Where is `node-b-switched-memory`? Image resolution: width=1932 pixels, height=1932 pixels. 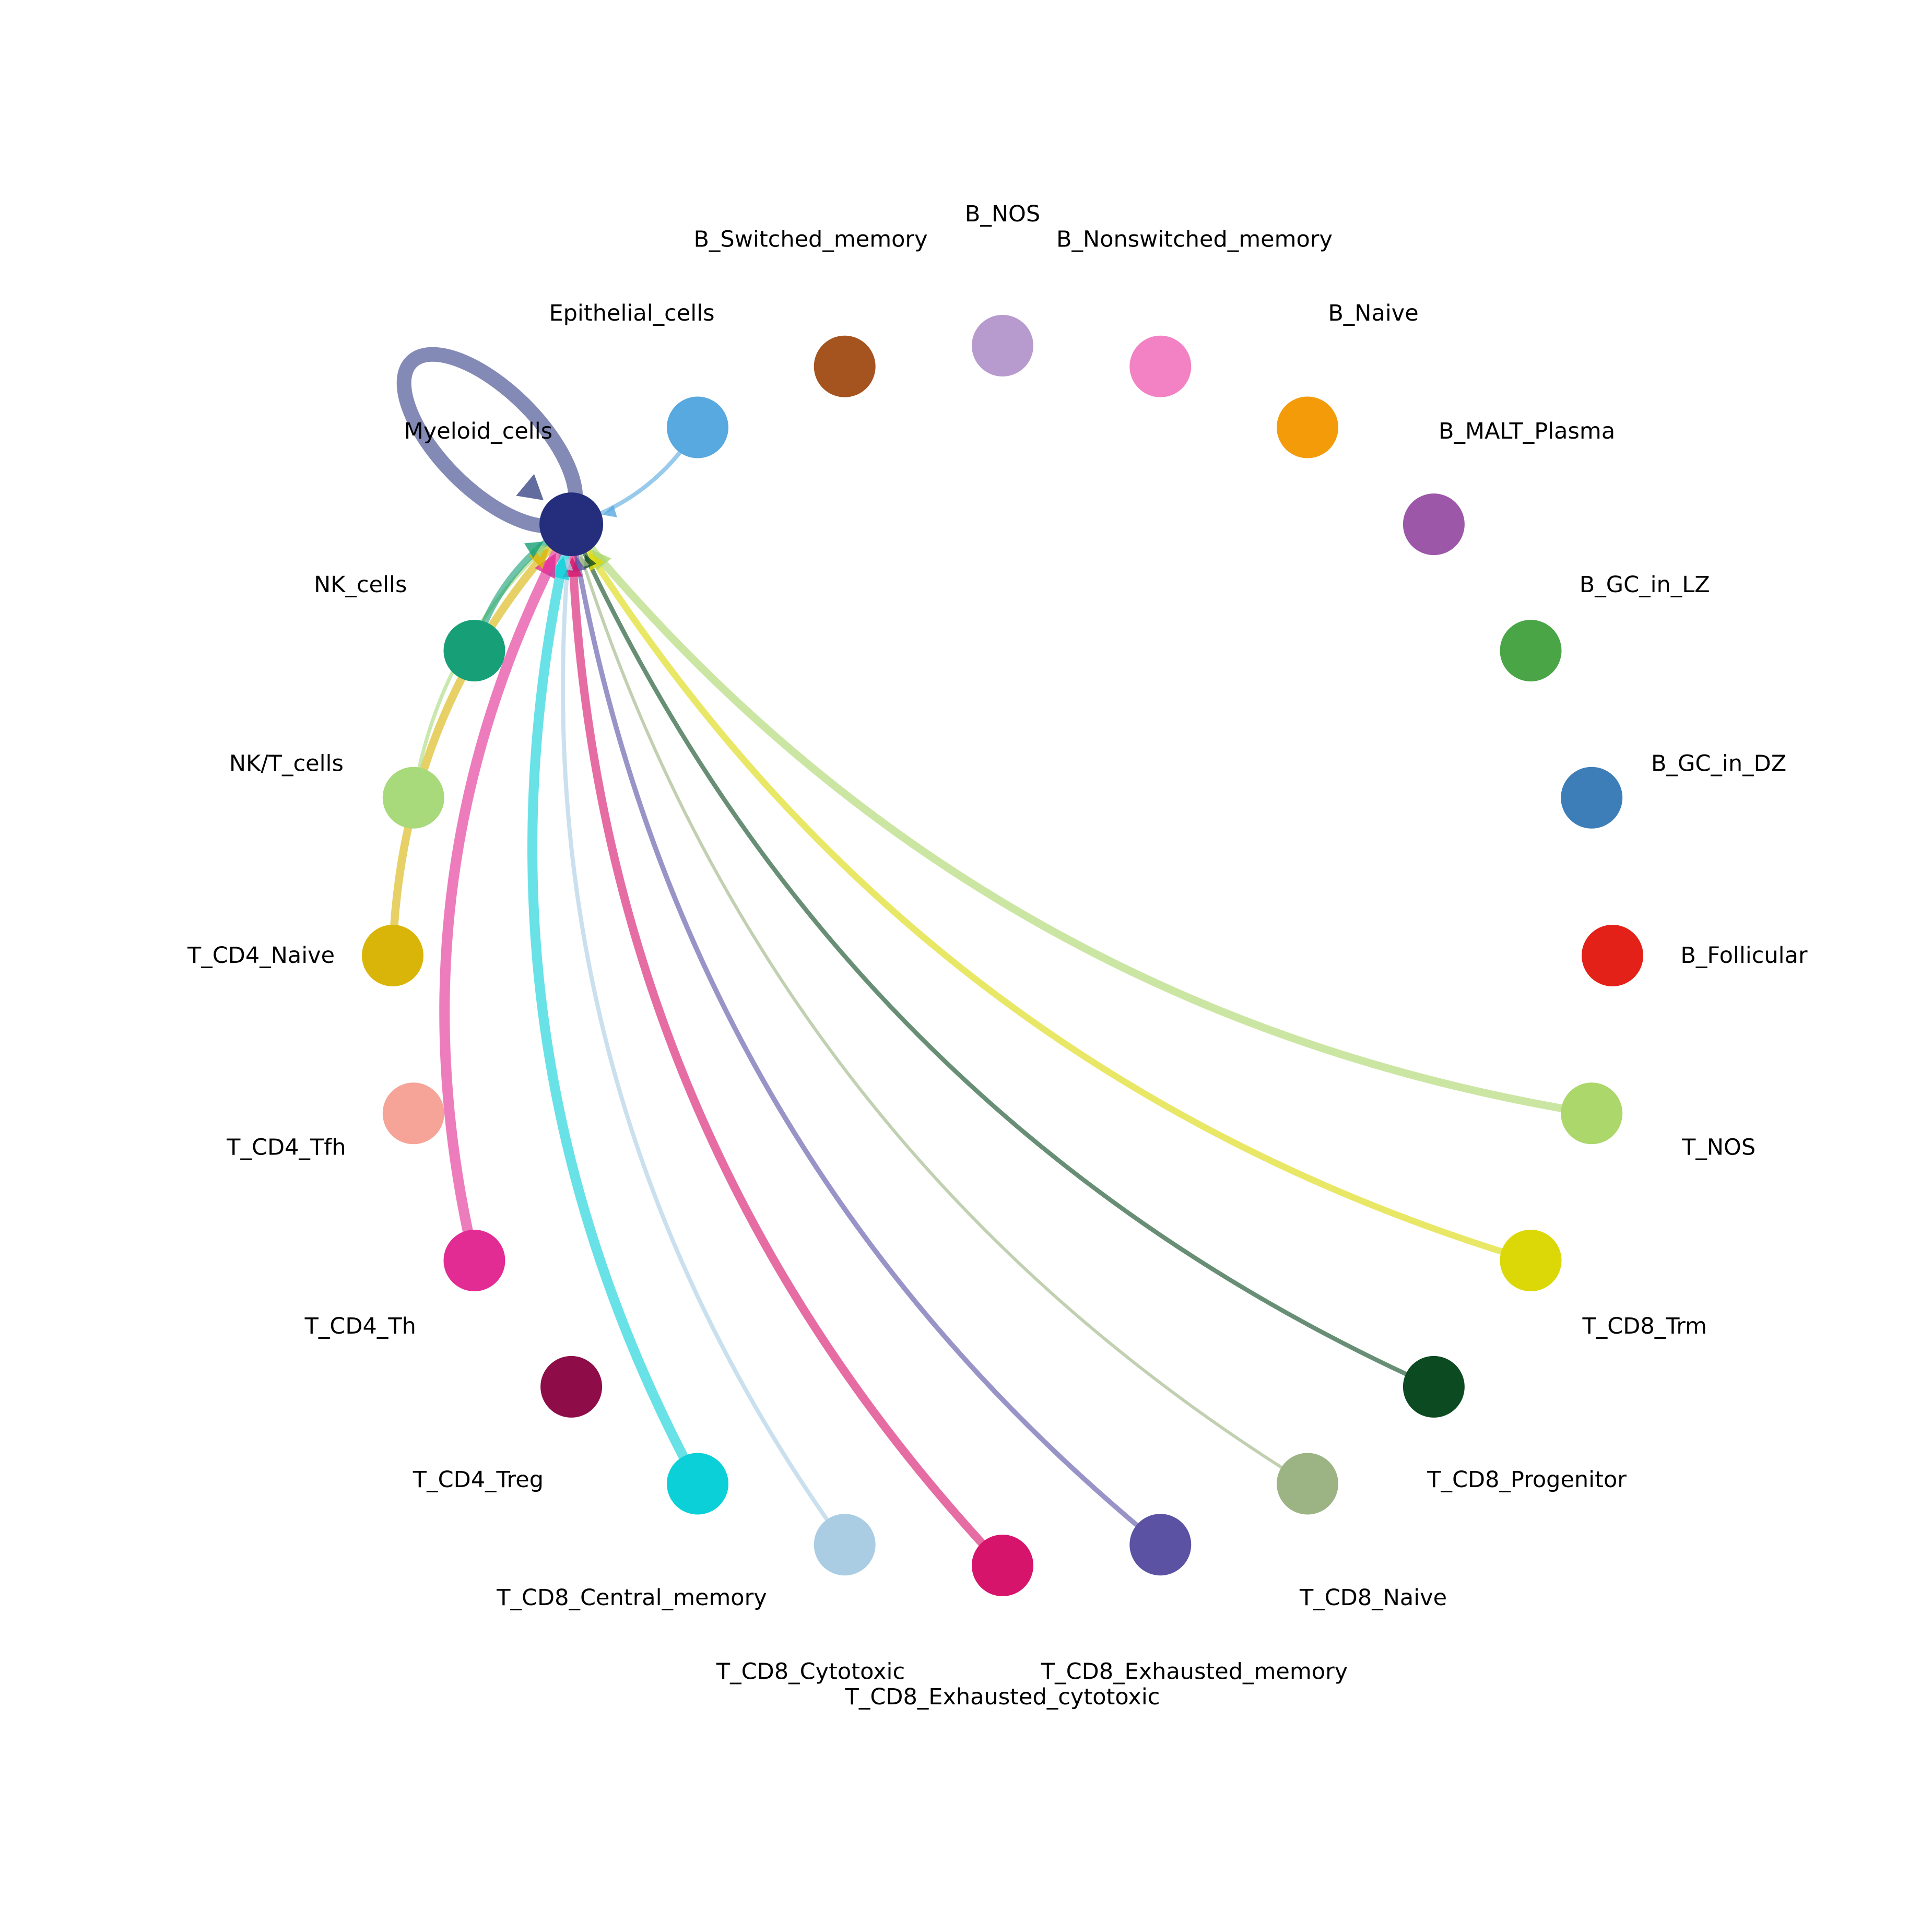
node-b-switched-memory is located at coordinates (845, 366).